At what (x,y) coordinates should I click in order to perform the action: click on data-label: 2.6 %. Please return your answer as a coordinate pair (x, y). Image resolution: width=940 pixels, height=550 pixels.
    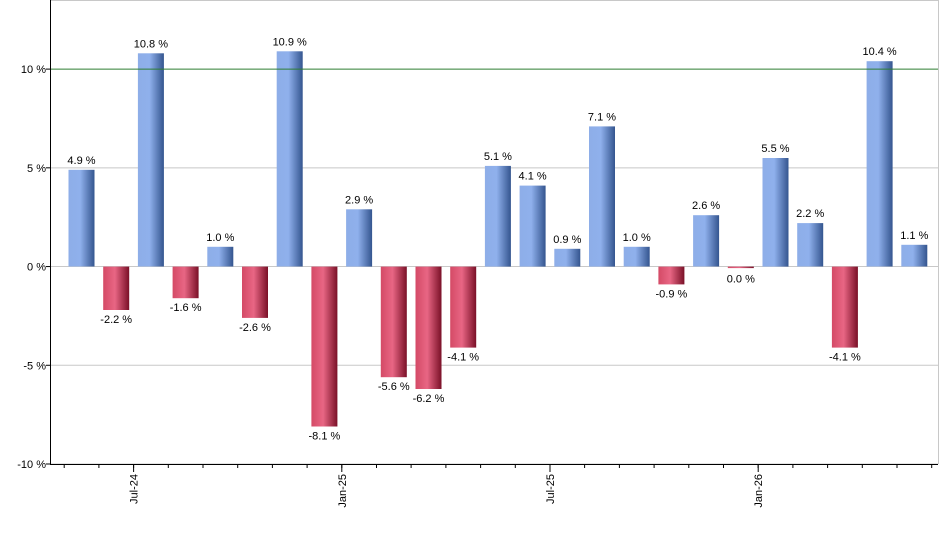
    Looking at the image, I should click on (706, 206).